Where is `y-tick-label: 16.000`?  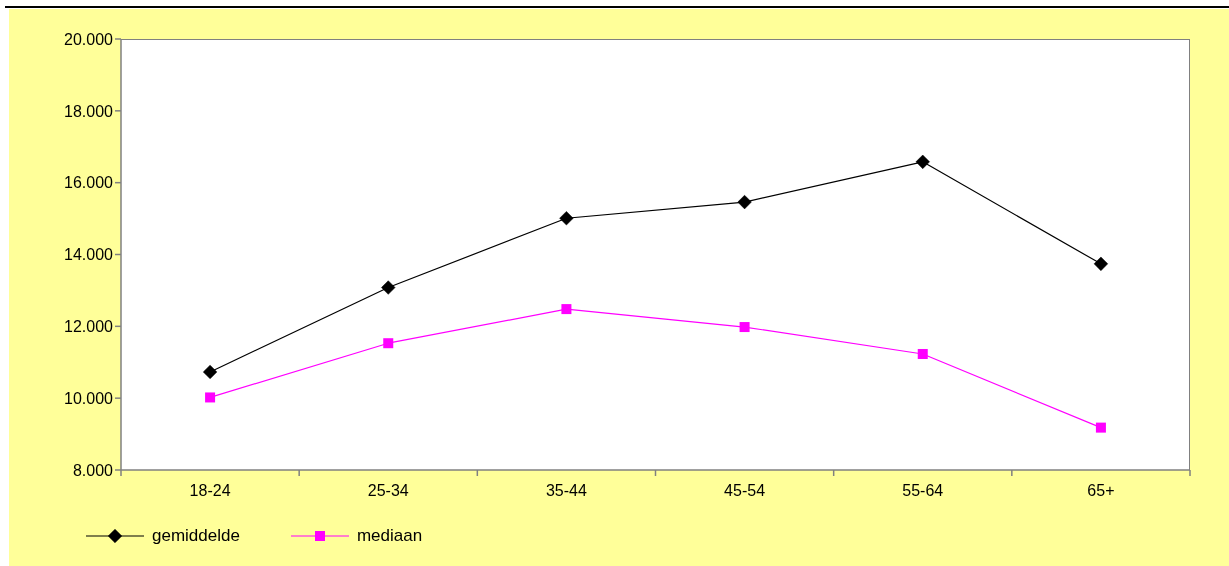
y-tick-label: 16.000 is located at coordinates (89, 183).